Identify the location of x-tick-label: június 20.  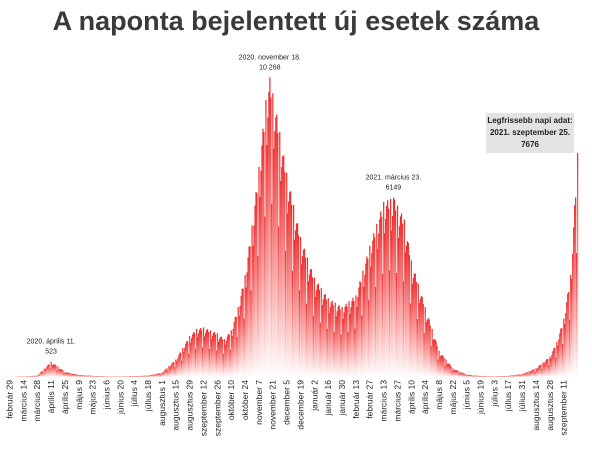
(120, 397).